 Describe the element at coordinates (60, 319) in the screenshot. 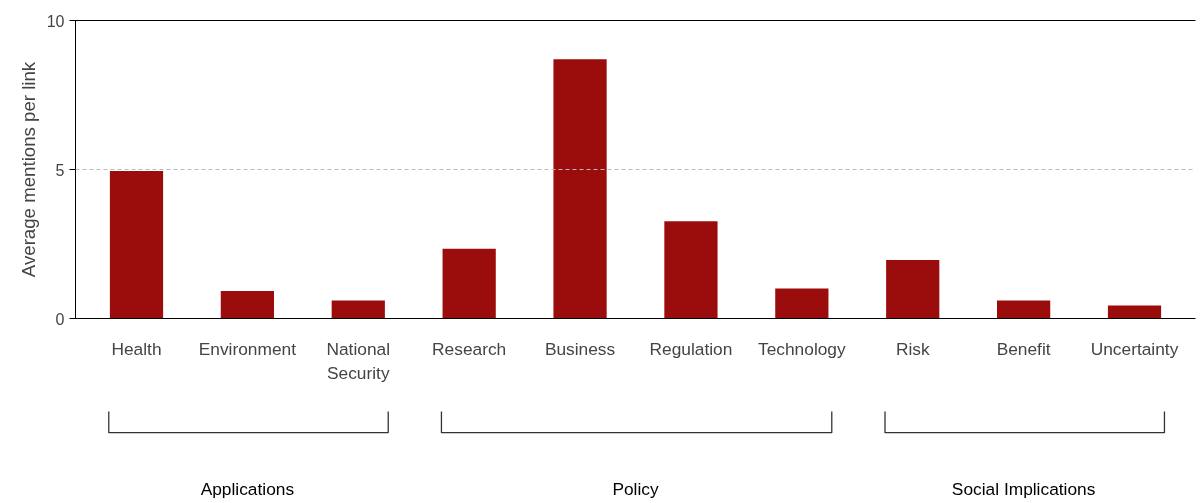

I see `y-tick-label: 0` at that location.